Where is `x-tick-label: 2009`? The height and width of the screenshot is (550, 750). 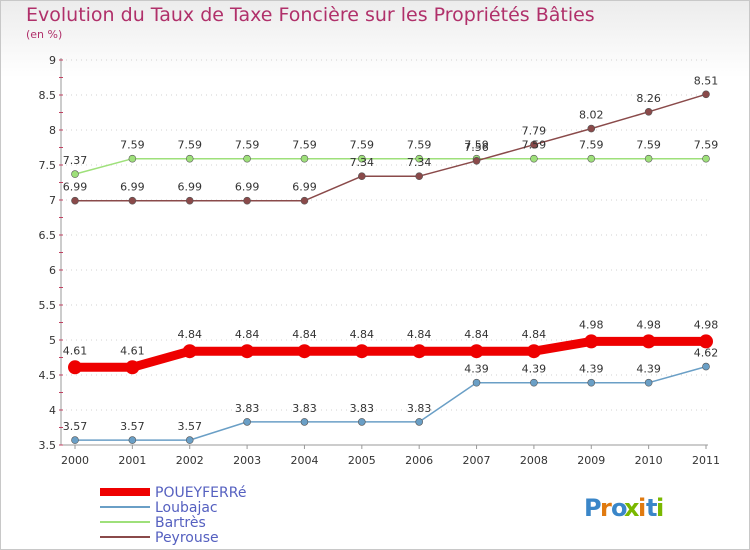 x-tick-label: 2009 is located at coordinates (591, 460).